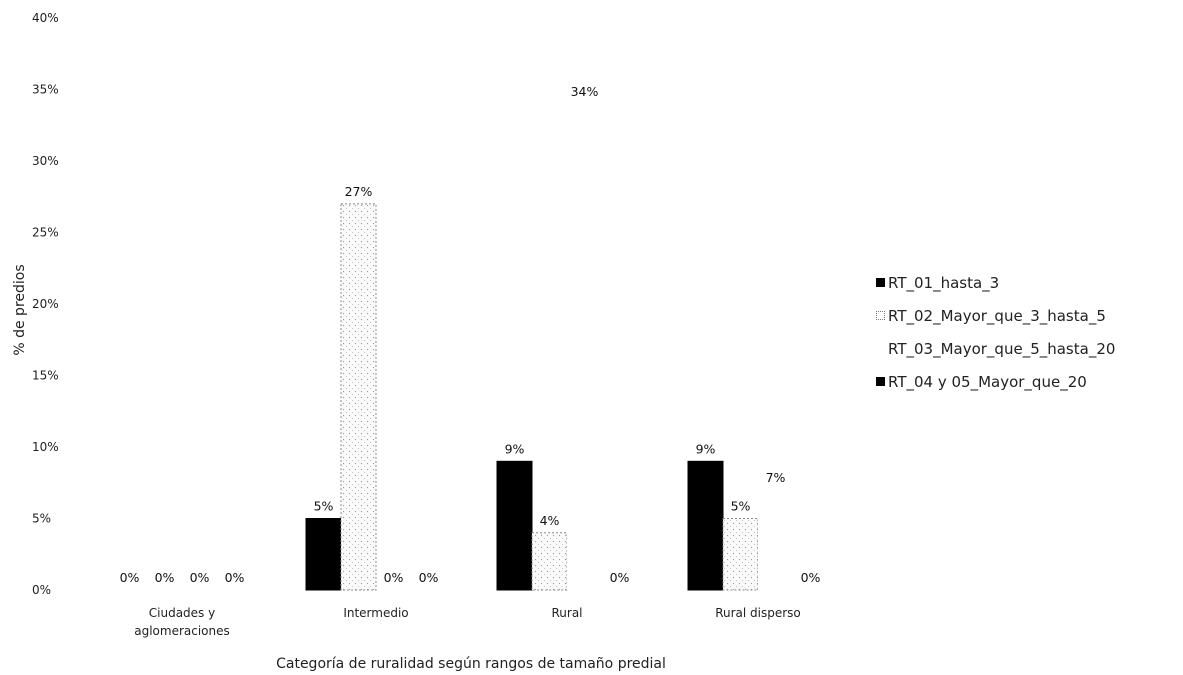 The image size is (1183, 675). What do you see at coordinates (41, 590) in the screenshot?
I see `y-tick-label: 0%` at bounding box center [41, 590].